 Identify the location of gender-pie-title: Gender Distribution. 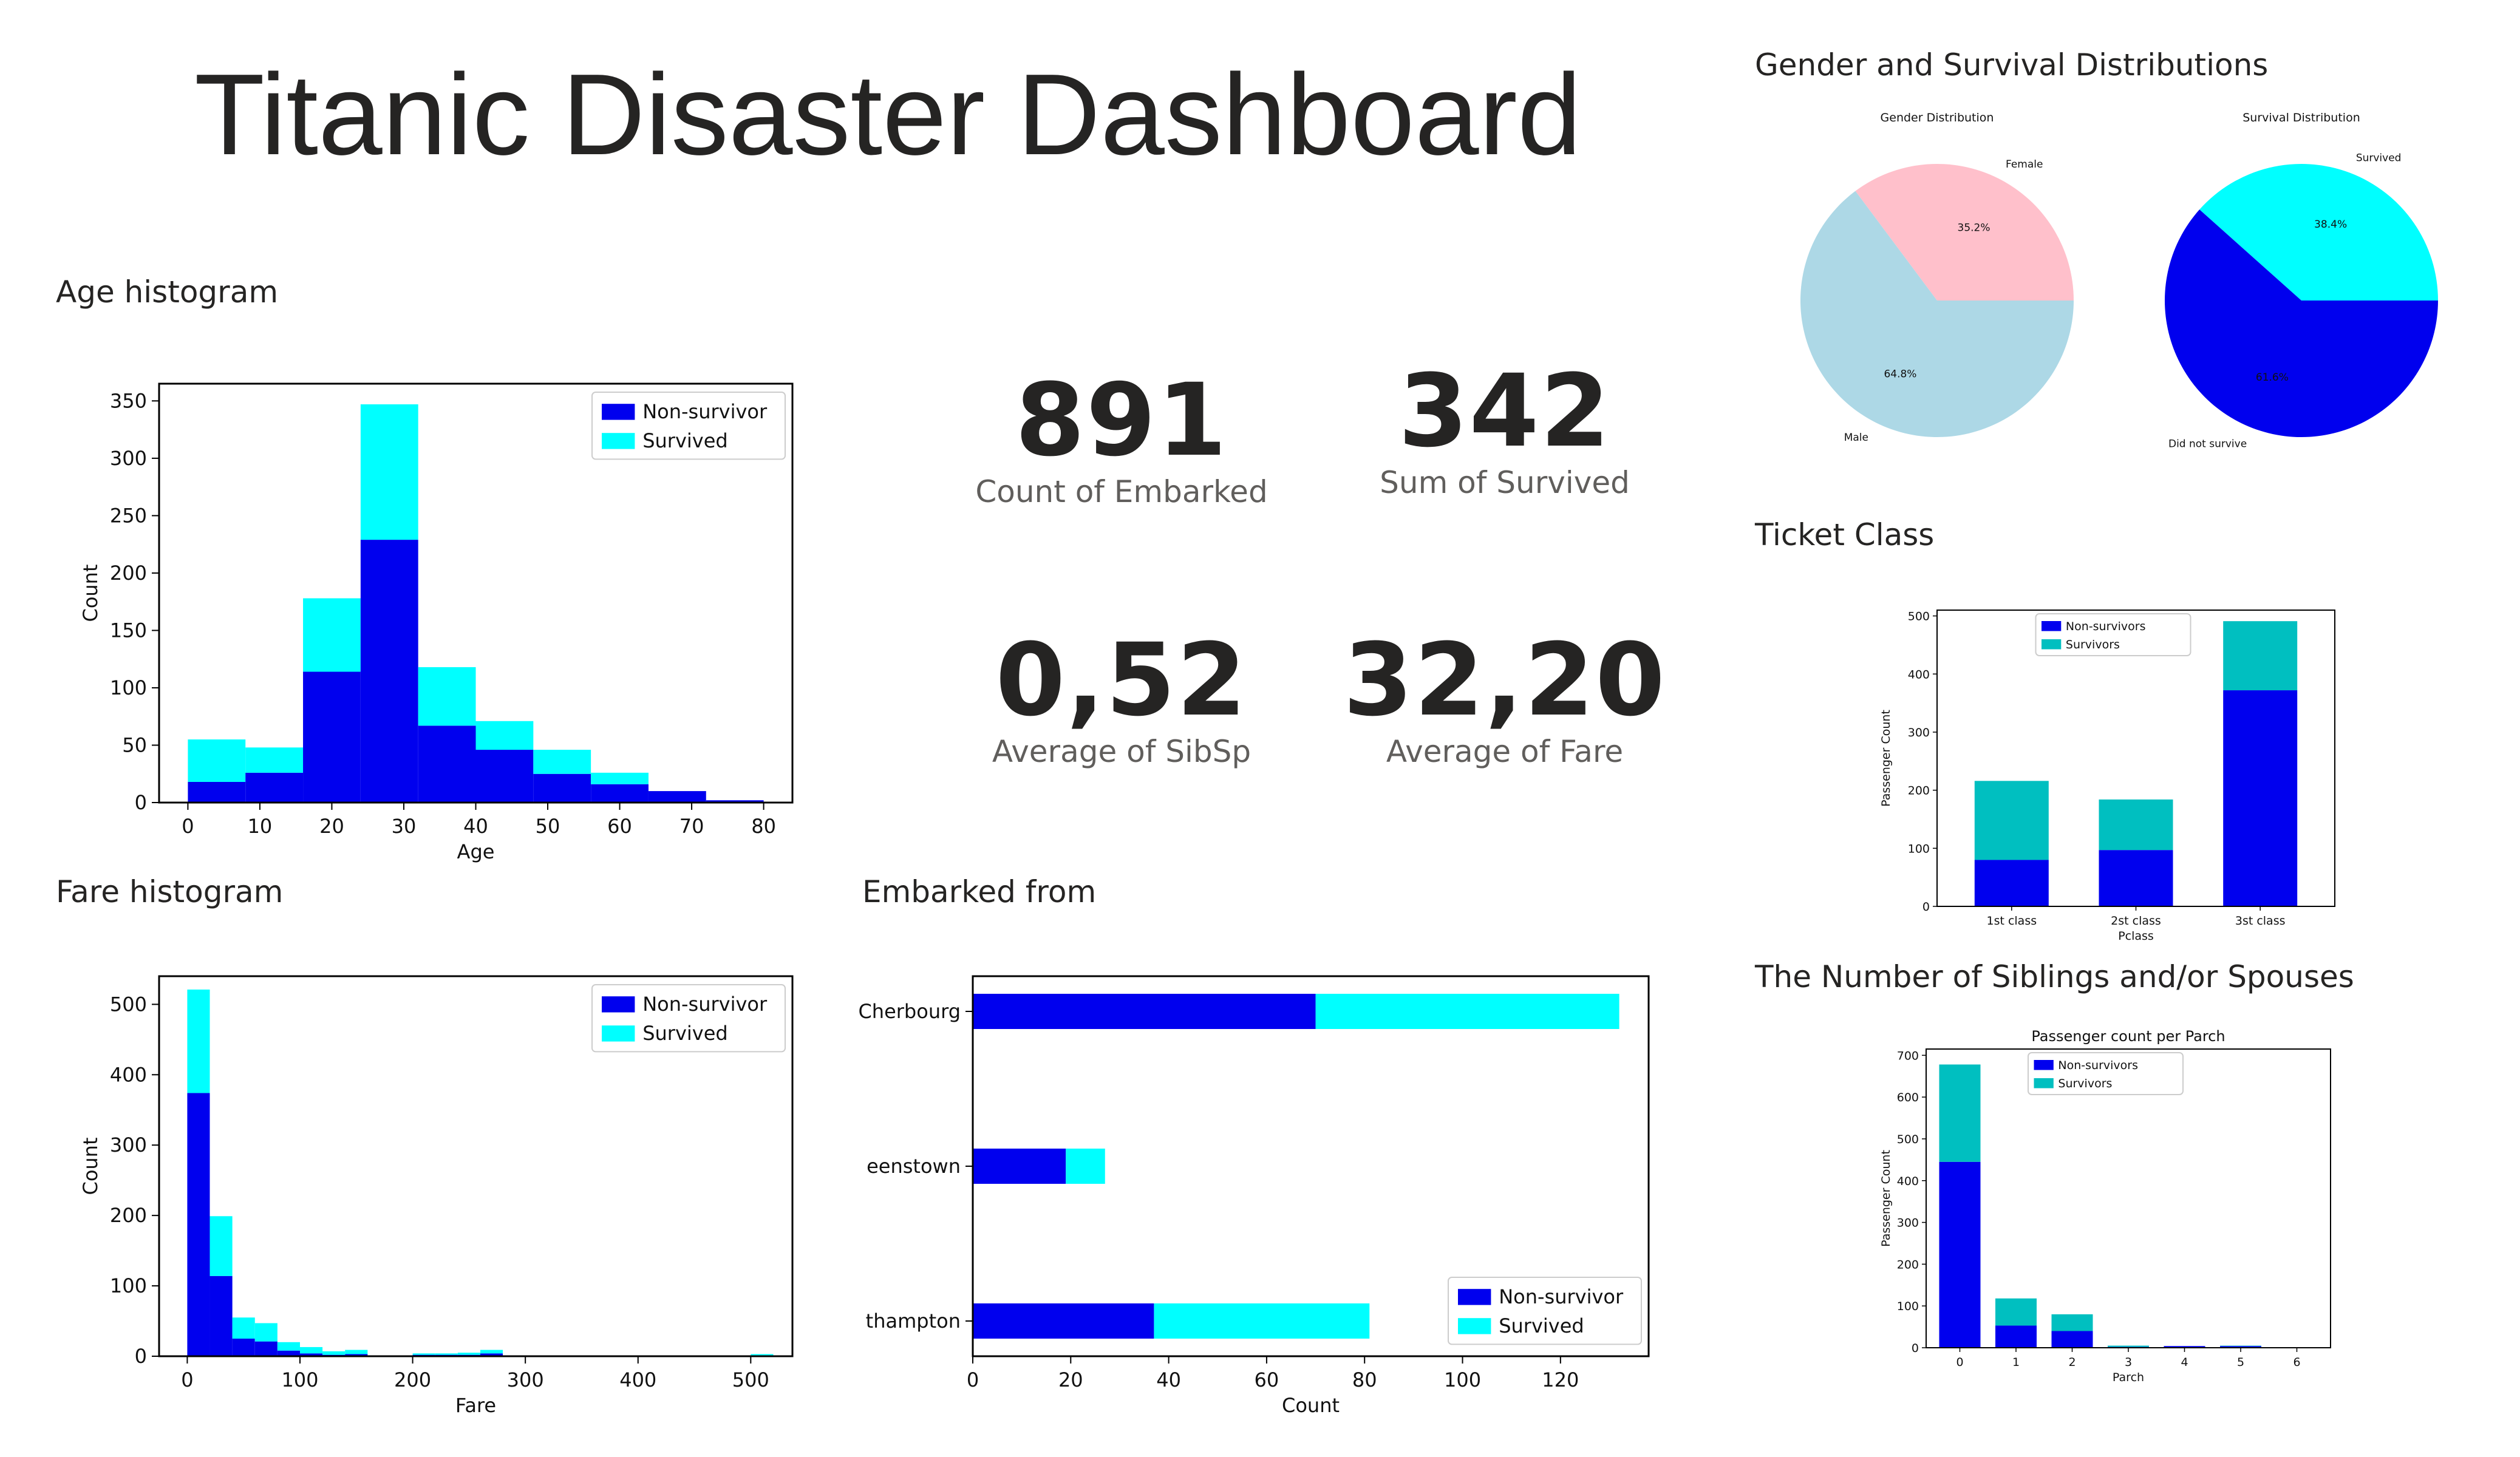
(1937, 117).